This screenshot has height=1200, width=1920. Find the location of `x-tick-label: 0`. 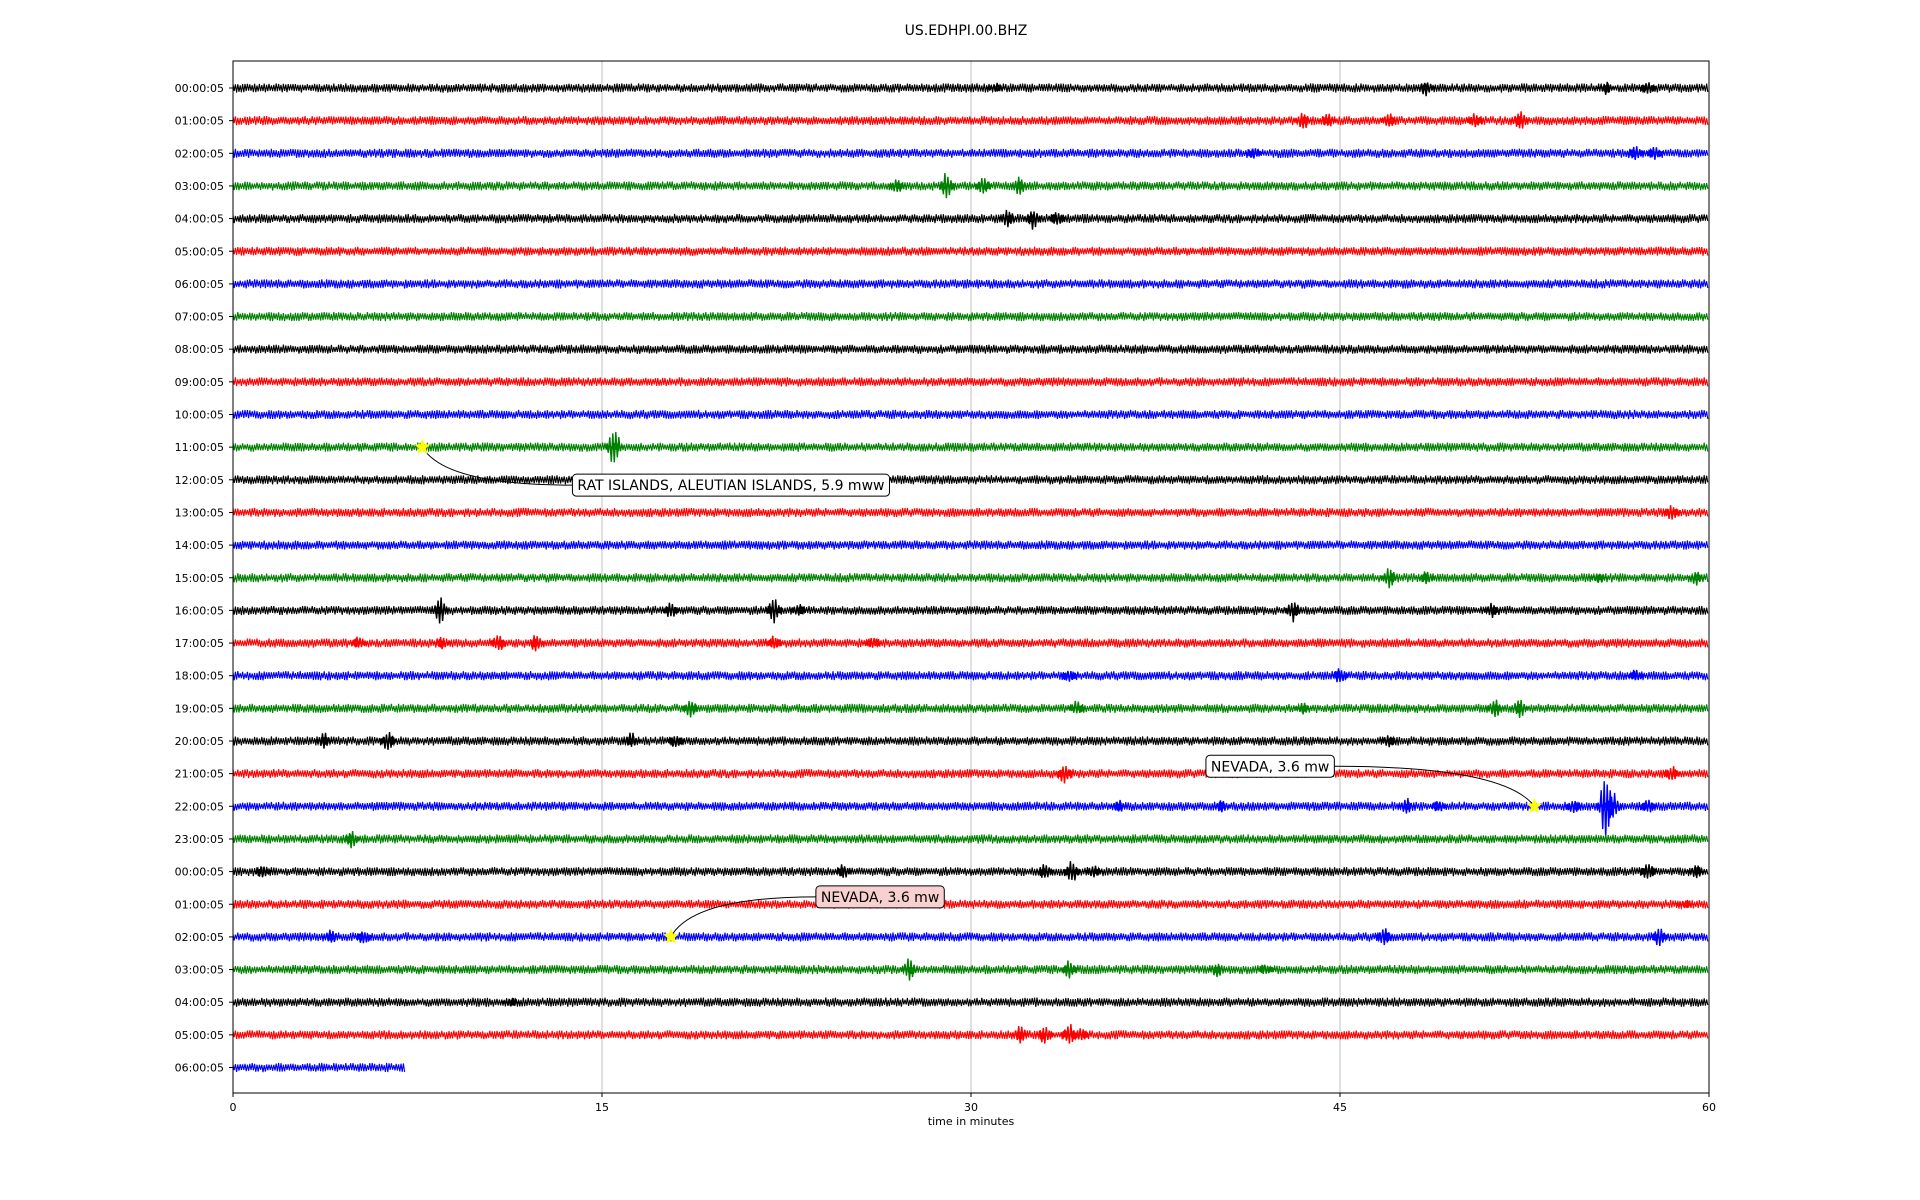

x-tick-label: 0 is located at coordinates (233, 1107).